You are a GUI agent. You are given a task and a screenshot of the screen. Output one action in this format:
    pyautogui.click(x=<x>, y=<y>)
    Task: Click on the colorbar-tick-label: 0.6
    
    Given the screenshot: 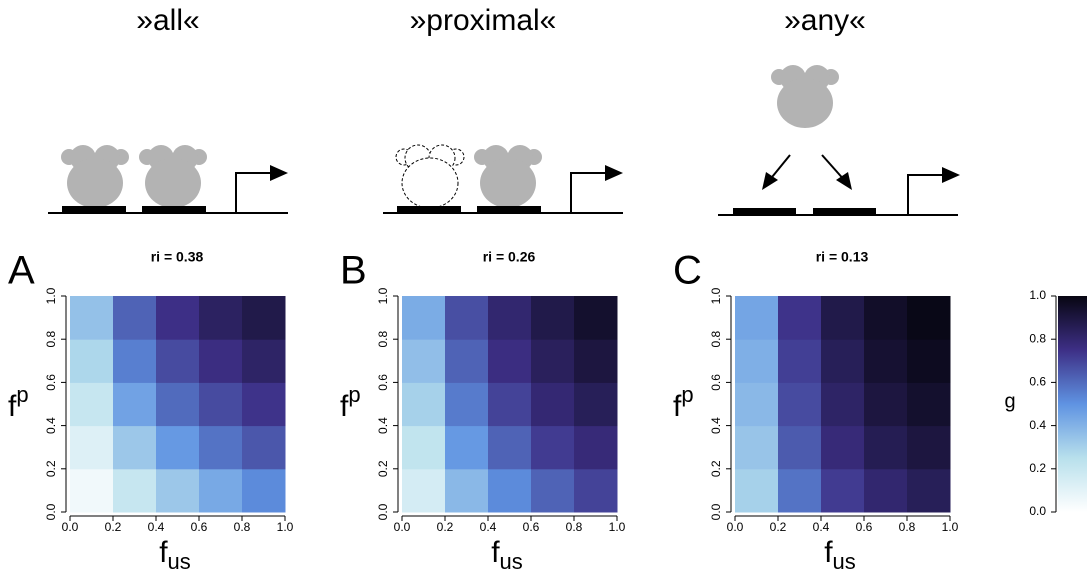 What is the action you would take?
    pyautogui.click(x=1037, y=382)
    